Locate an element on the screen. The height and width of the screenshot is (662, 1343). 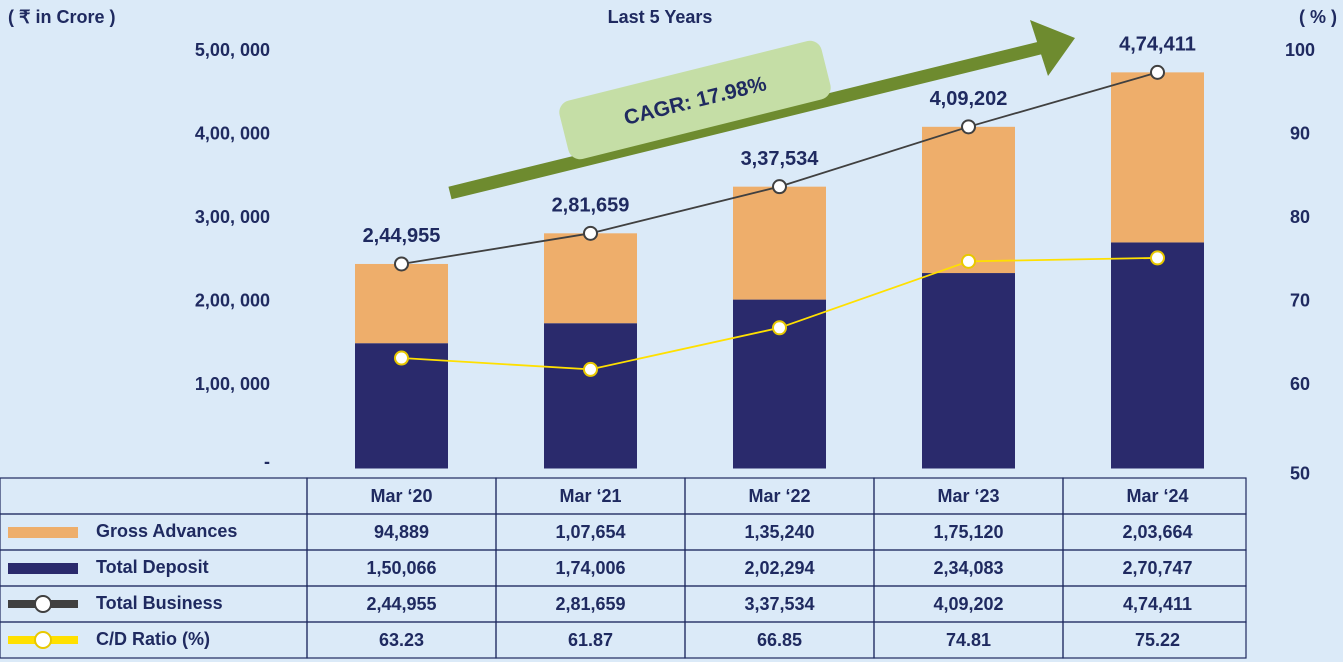
table-value: 2,81,659 is located at coordinates (590, 604).